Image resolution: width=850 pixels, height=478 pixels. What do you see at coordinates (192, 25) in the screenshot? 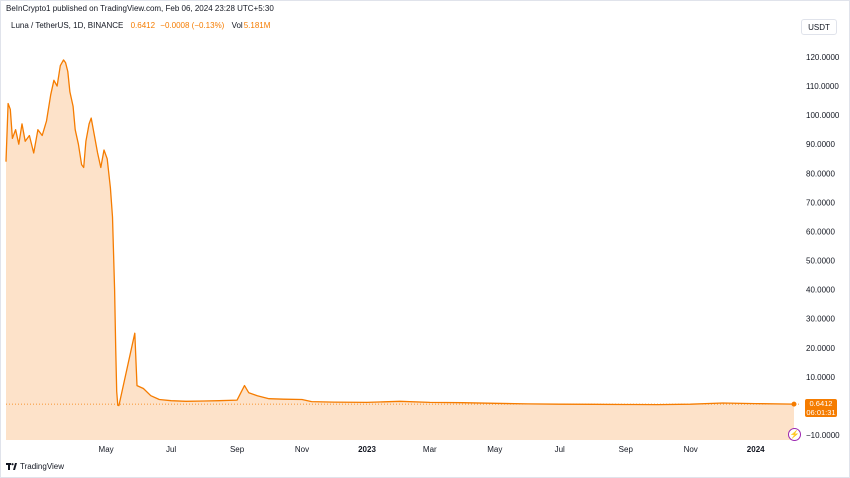
I see `price-change: −0.0008 (−0.13%)` at bounding box center [192, 25].